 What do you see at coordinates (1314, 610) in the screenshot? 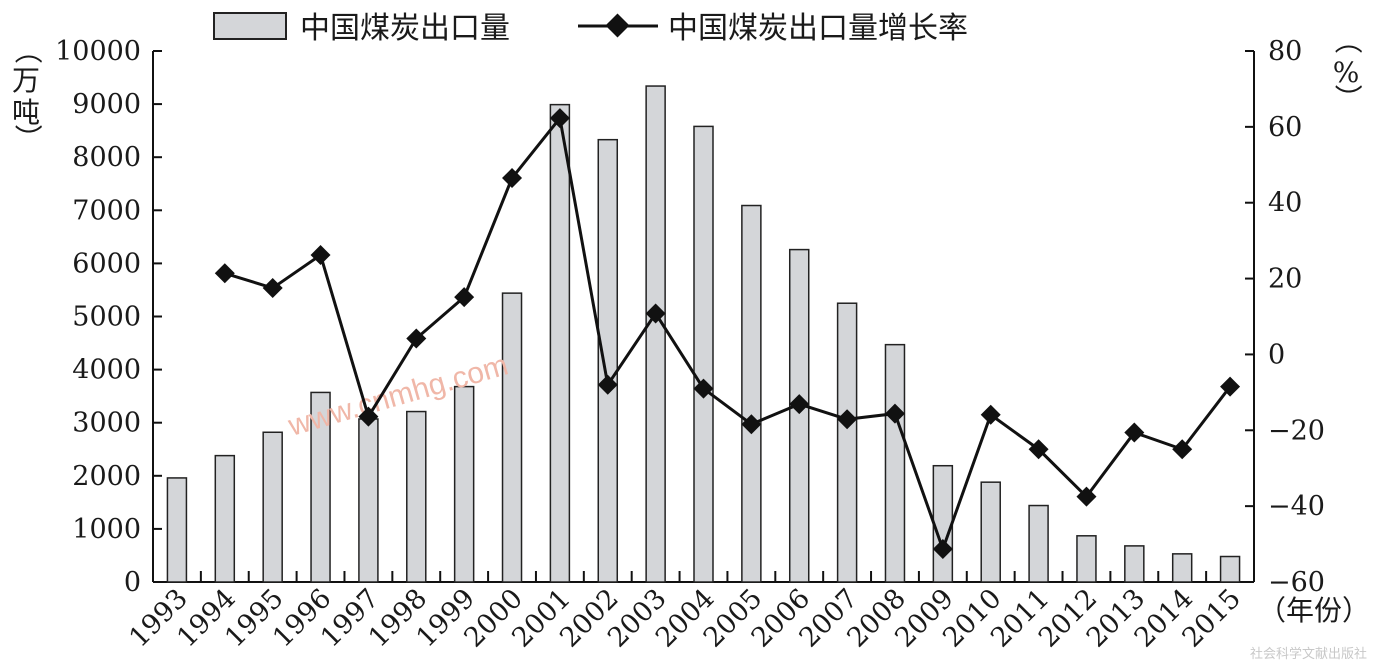
I see `x-unit-label: （年份）` at bounding box center [1314, 610].